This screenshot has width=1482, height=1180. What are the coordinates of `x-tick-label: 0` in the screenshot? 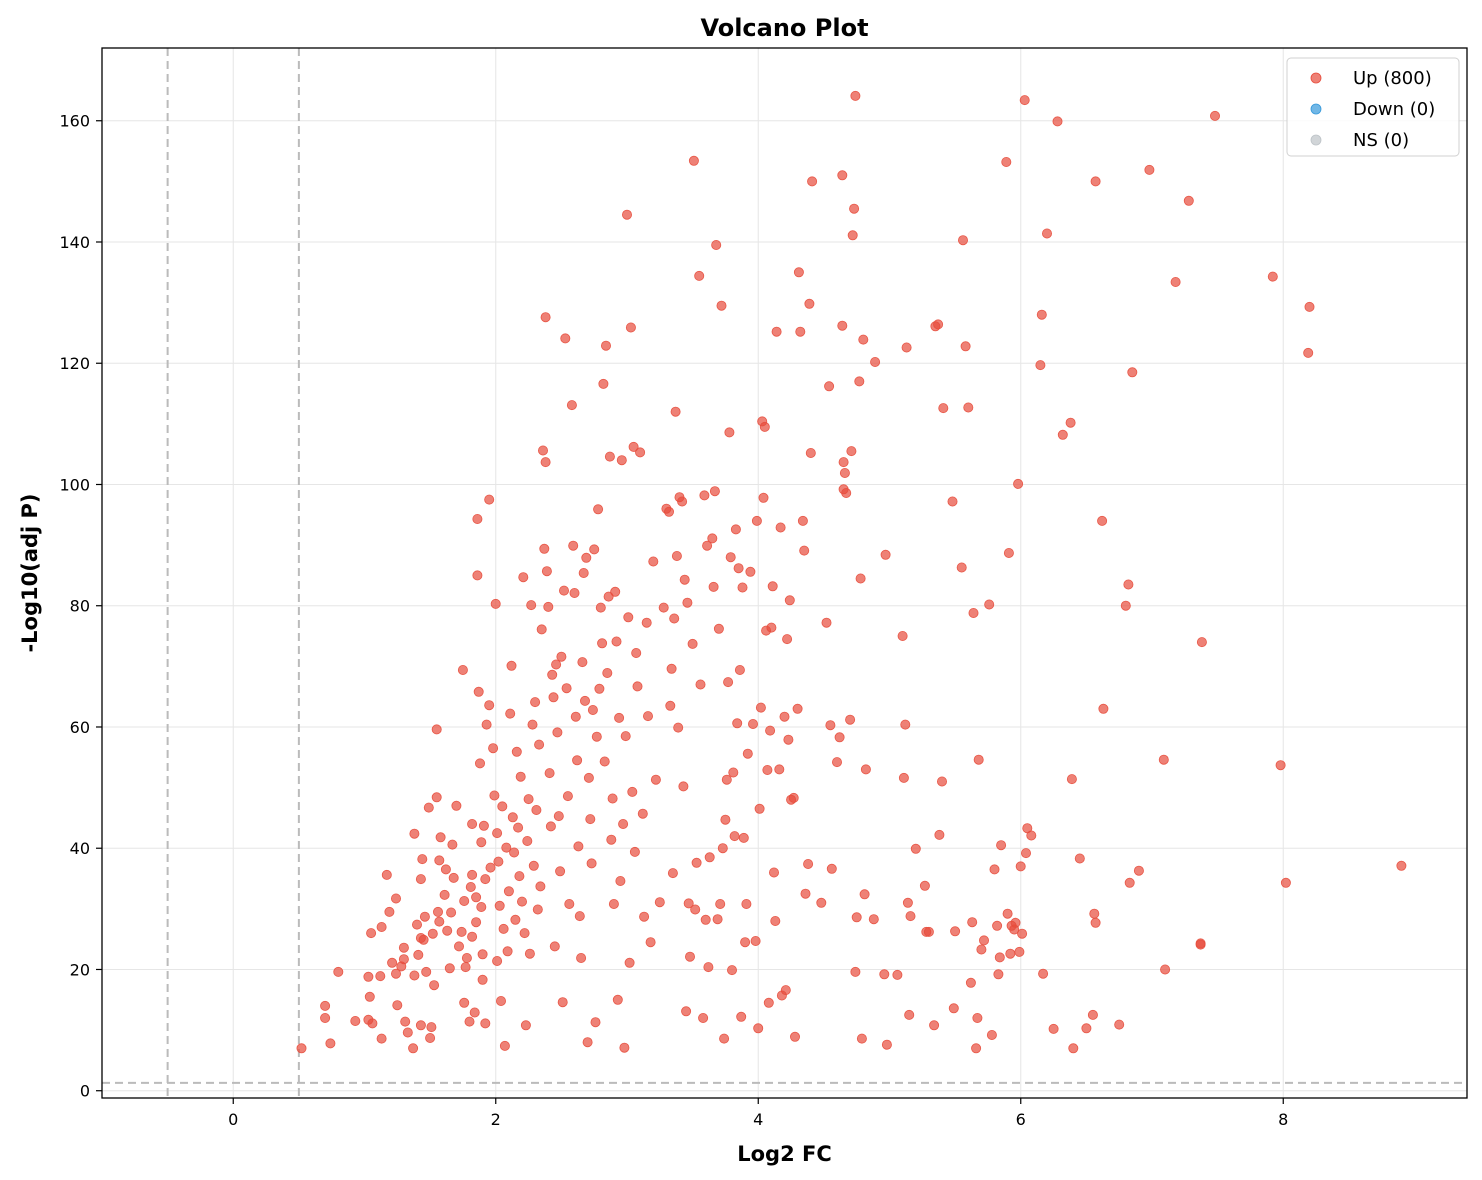 It's located at (233, 1119).